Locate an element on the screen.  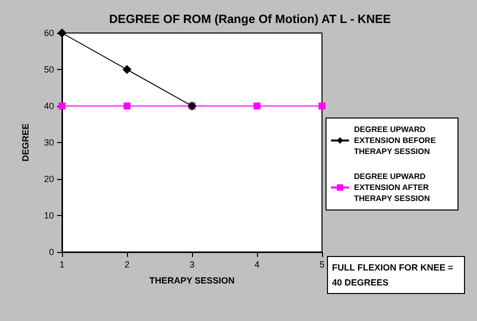
x-tick-label: 4 is located at coordinates (257, 265).